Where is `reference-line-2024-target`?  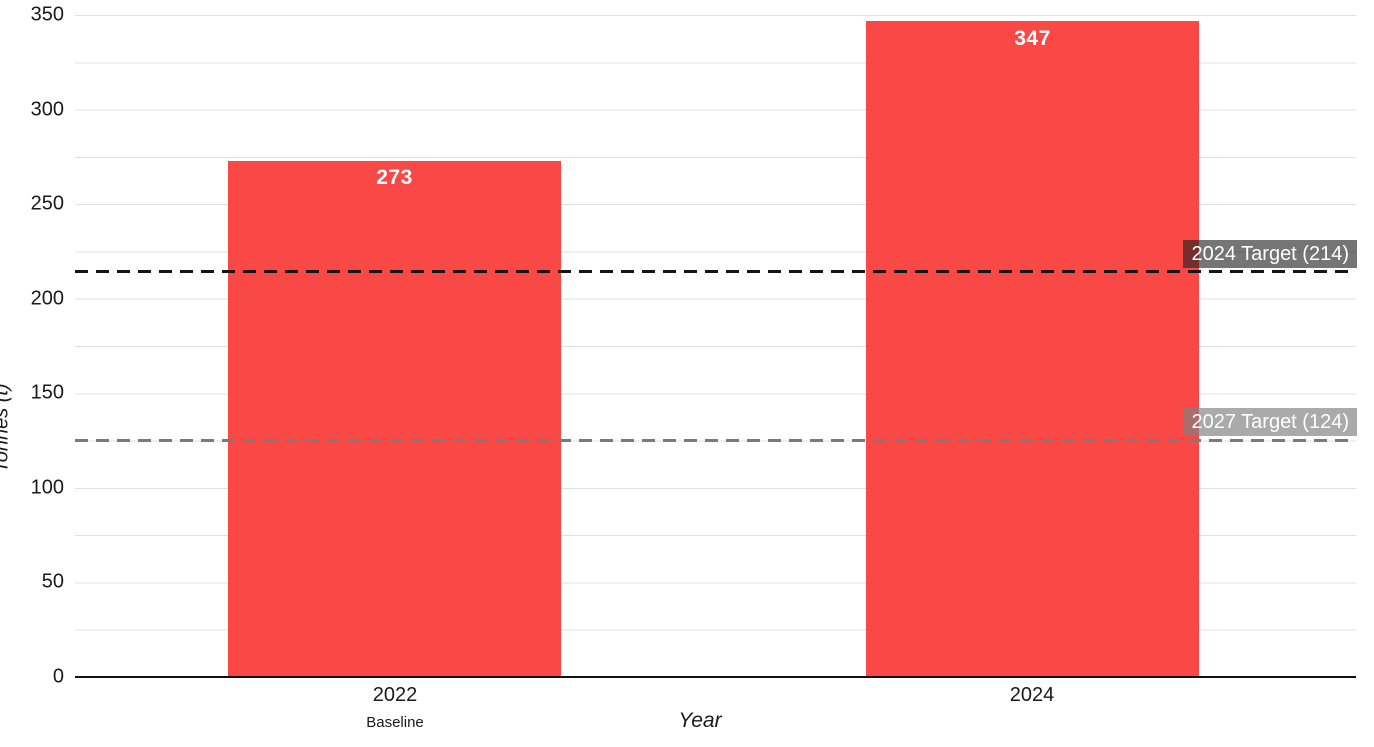 reference-line-2024-target is located at coordinates (715, 271).